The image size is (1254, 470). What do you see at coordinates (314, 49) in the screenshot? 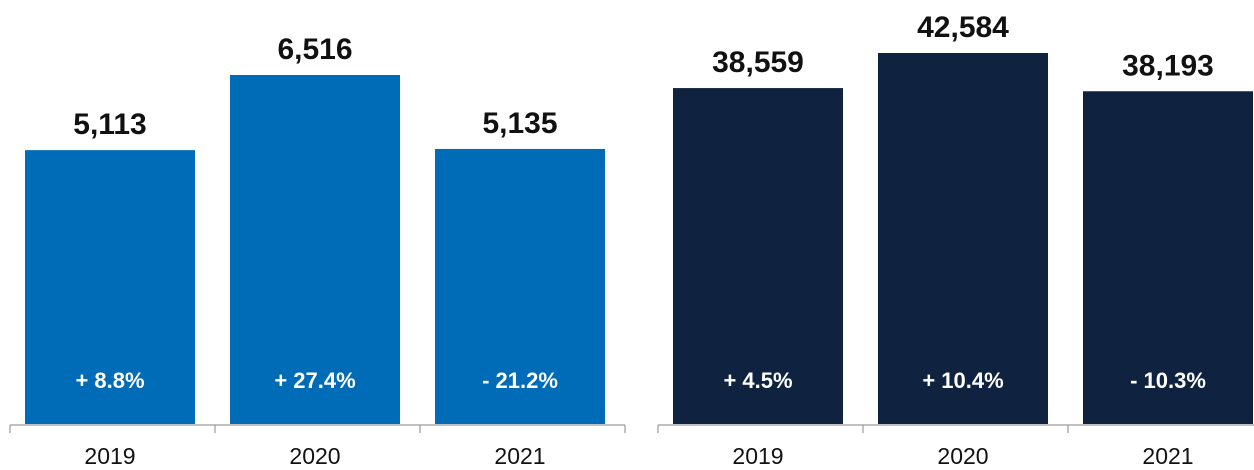
I see `value-label-2020: 6,516` at bounding box center [314, 49].